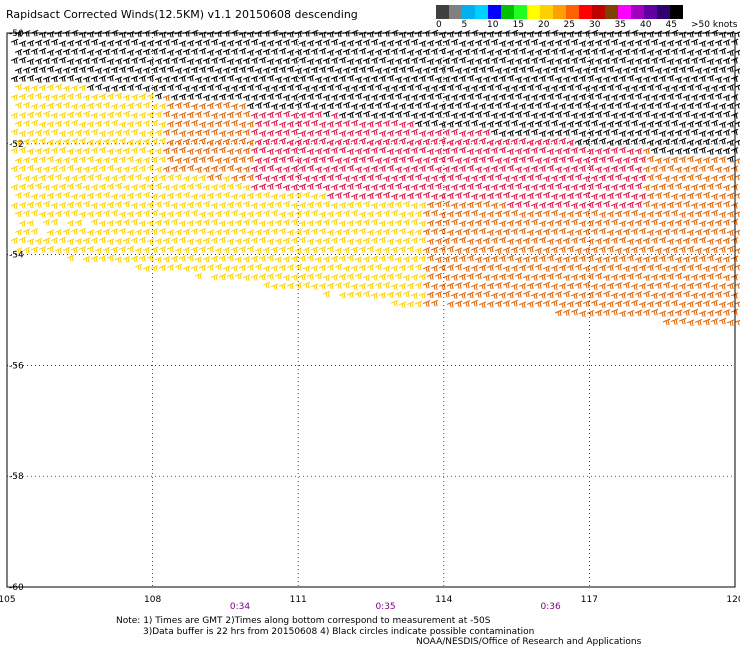 Image resolution: width=740 pixels, height=650 pixels. Describe the element at coordinates (468, 12) in the screenshot. I see `scale-swatch` at that location.